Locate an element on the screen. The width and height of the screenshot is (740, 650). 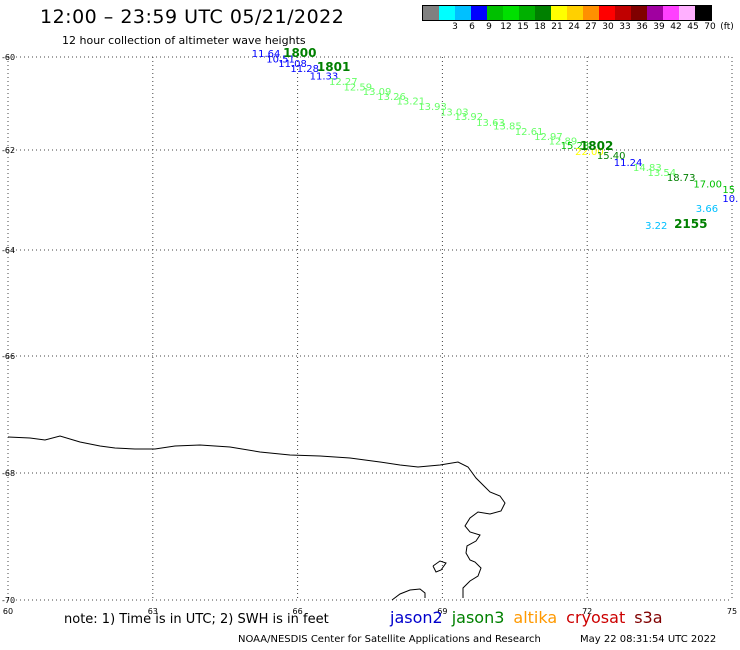
x-tick-label: 66 is located at coordinates (298, 611).